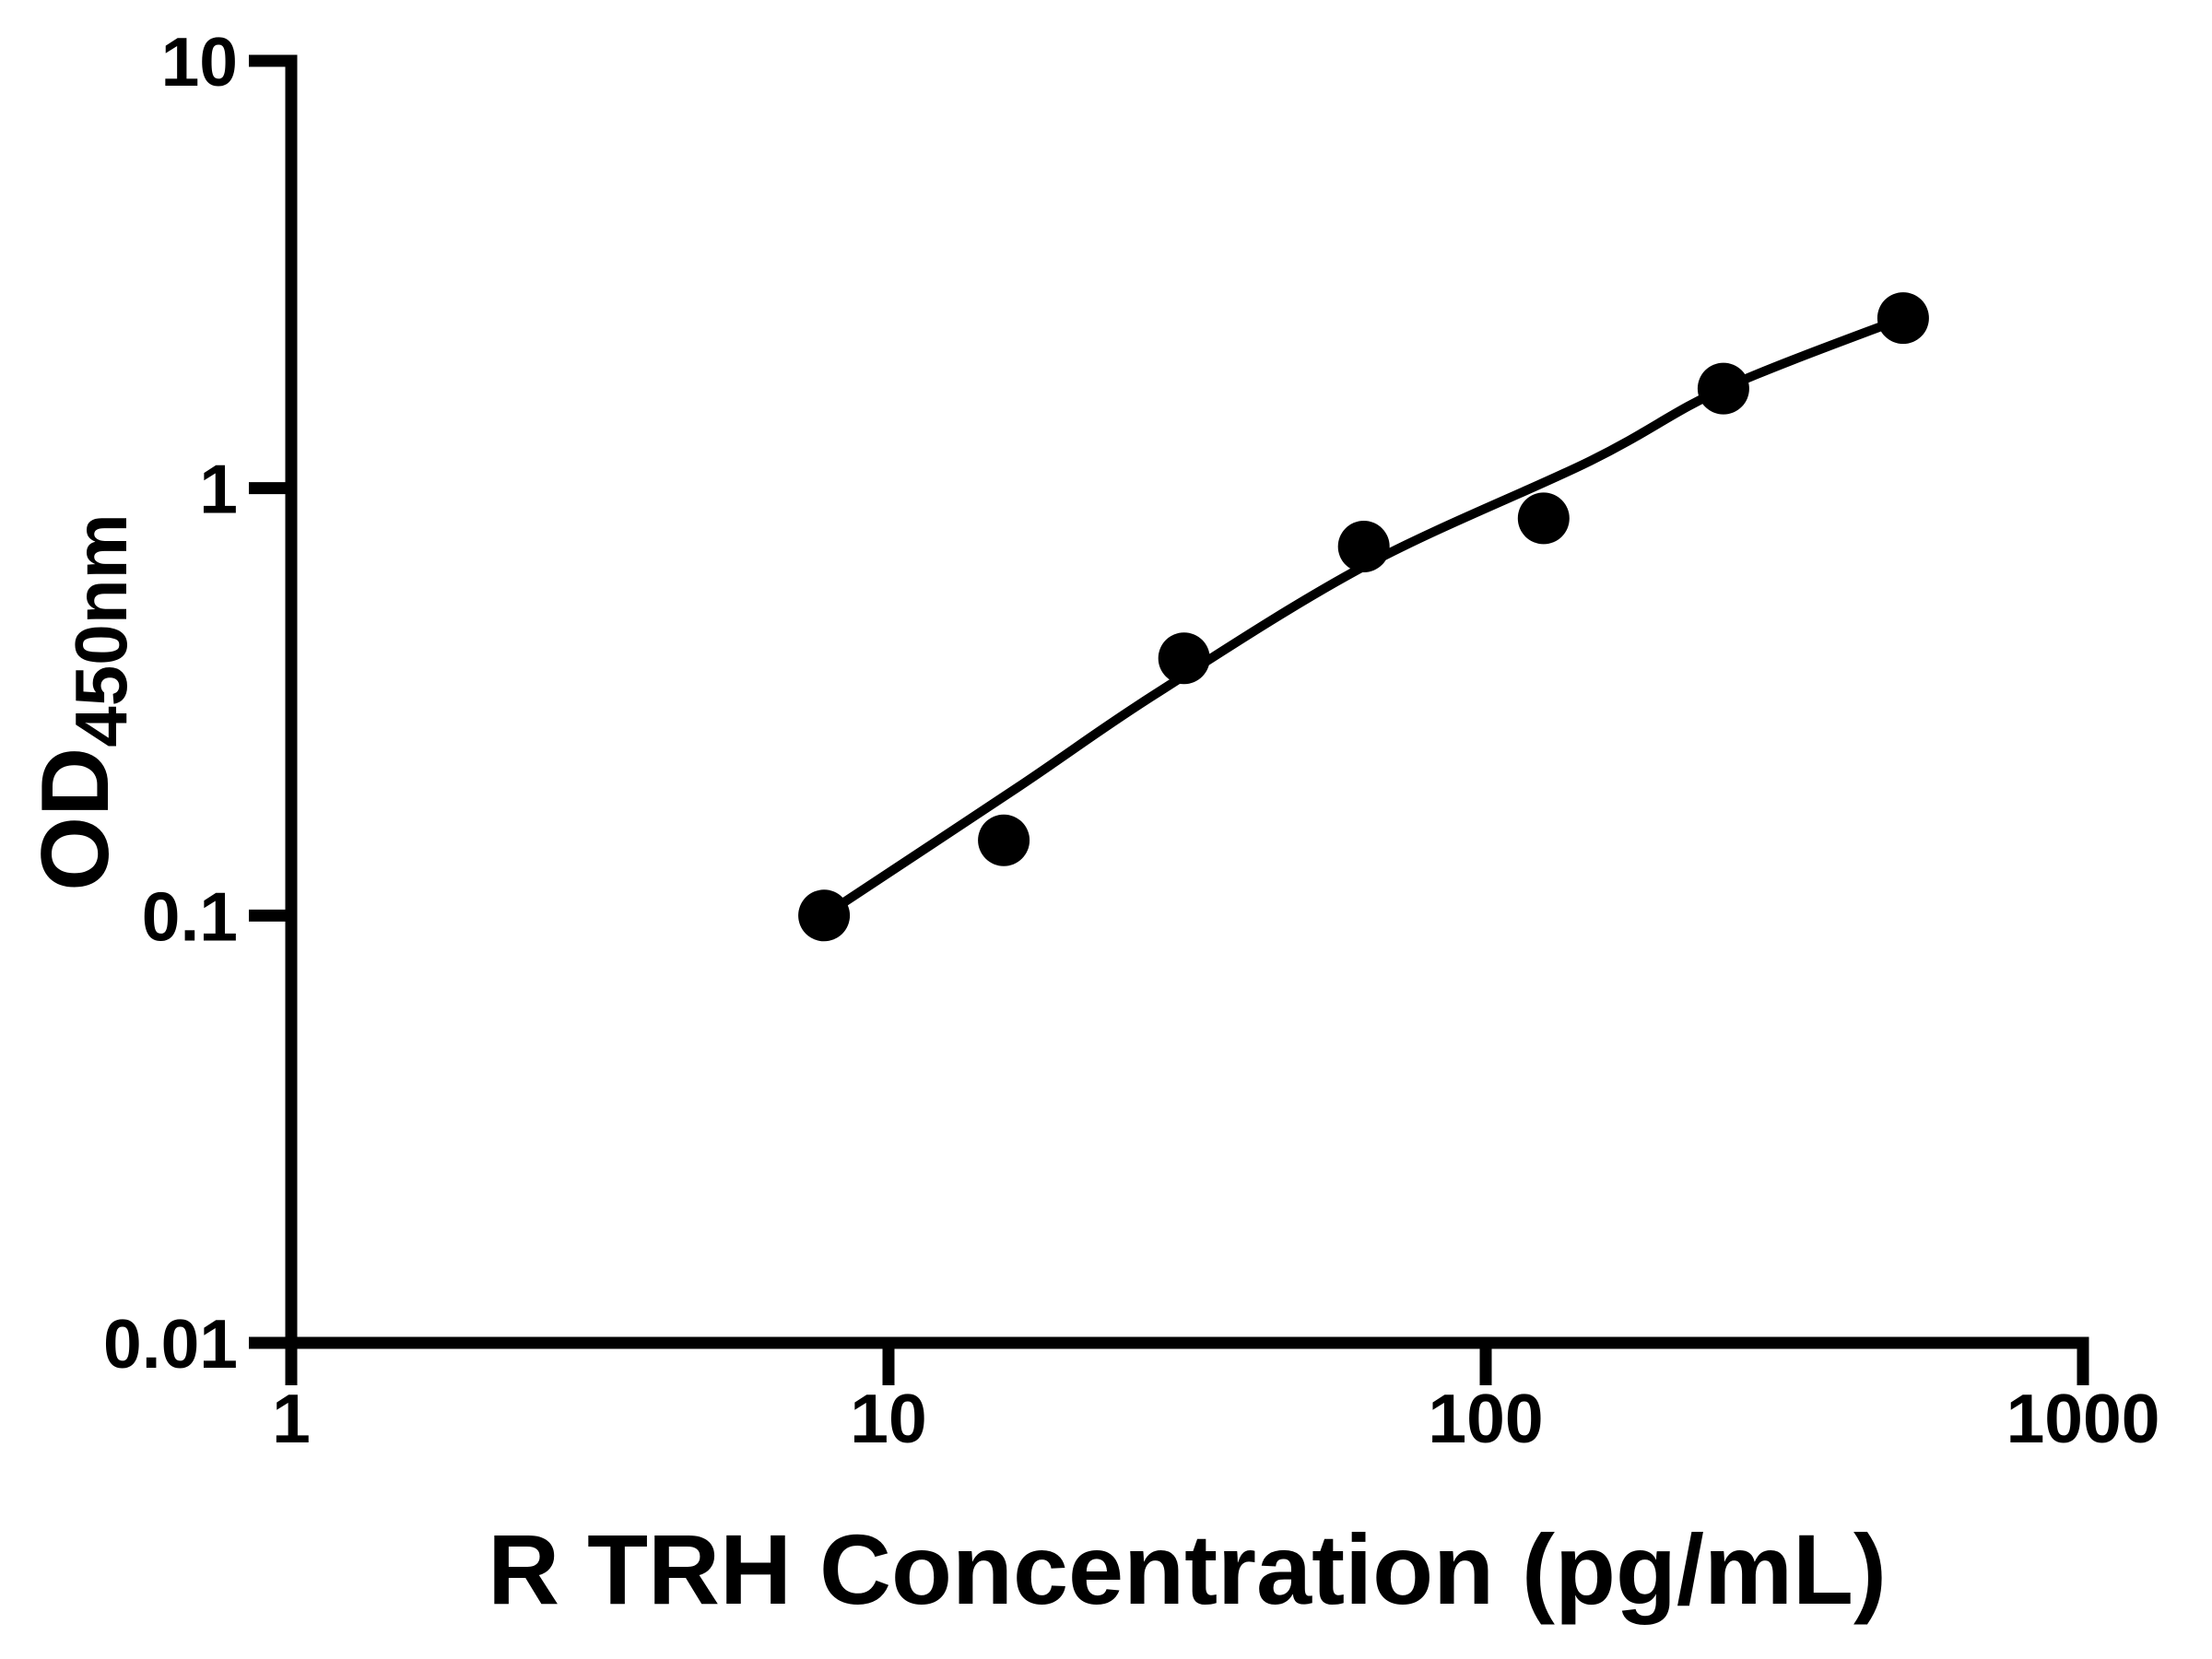 The image size is (2212, 1659). I want to click on y-tick-label: 1, so click(218, 489).